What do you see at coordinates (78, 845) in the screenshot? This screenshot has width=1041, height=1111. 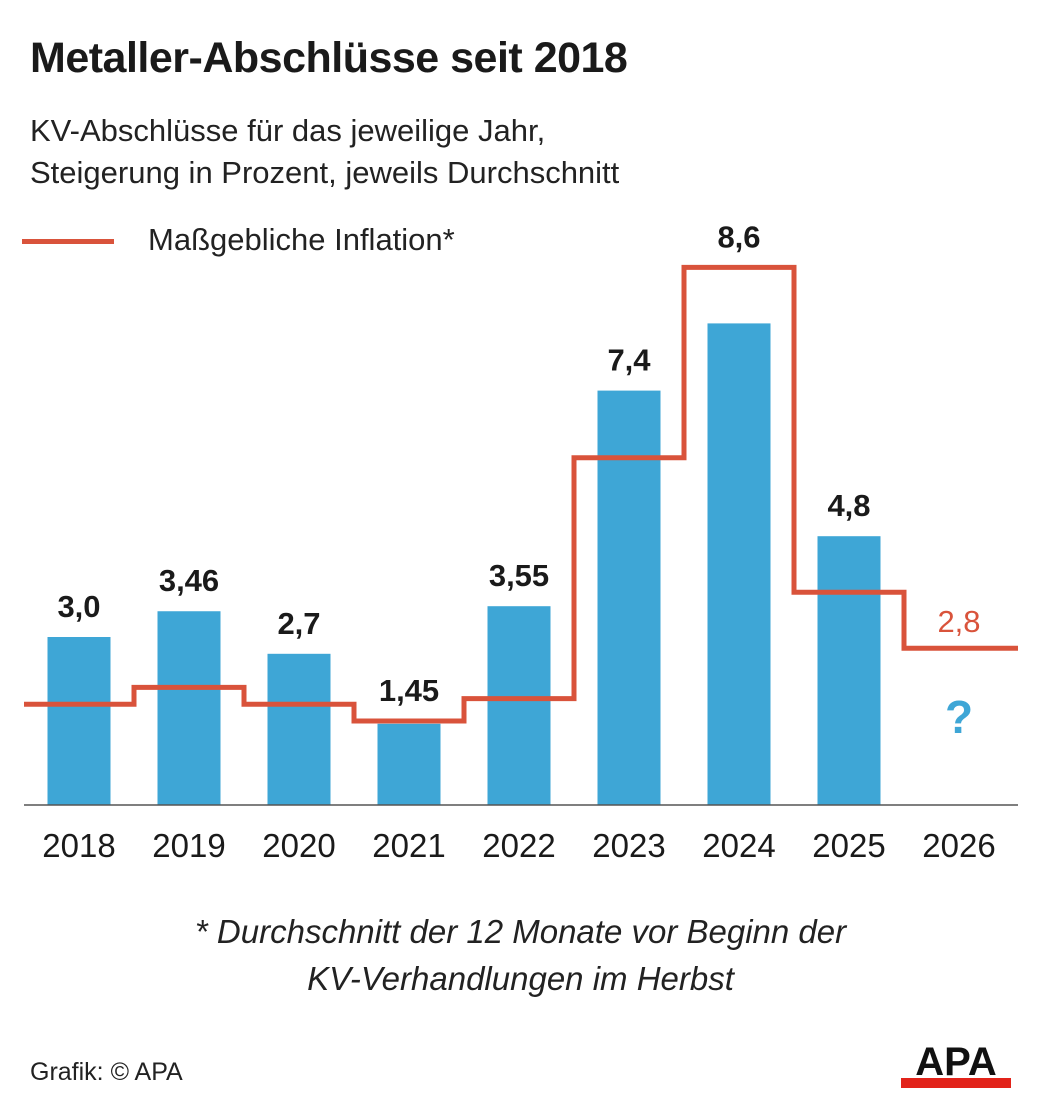 I see `x-tick-label-2018: 2018` at bounding box center [78, 845].